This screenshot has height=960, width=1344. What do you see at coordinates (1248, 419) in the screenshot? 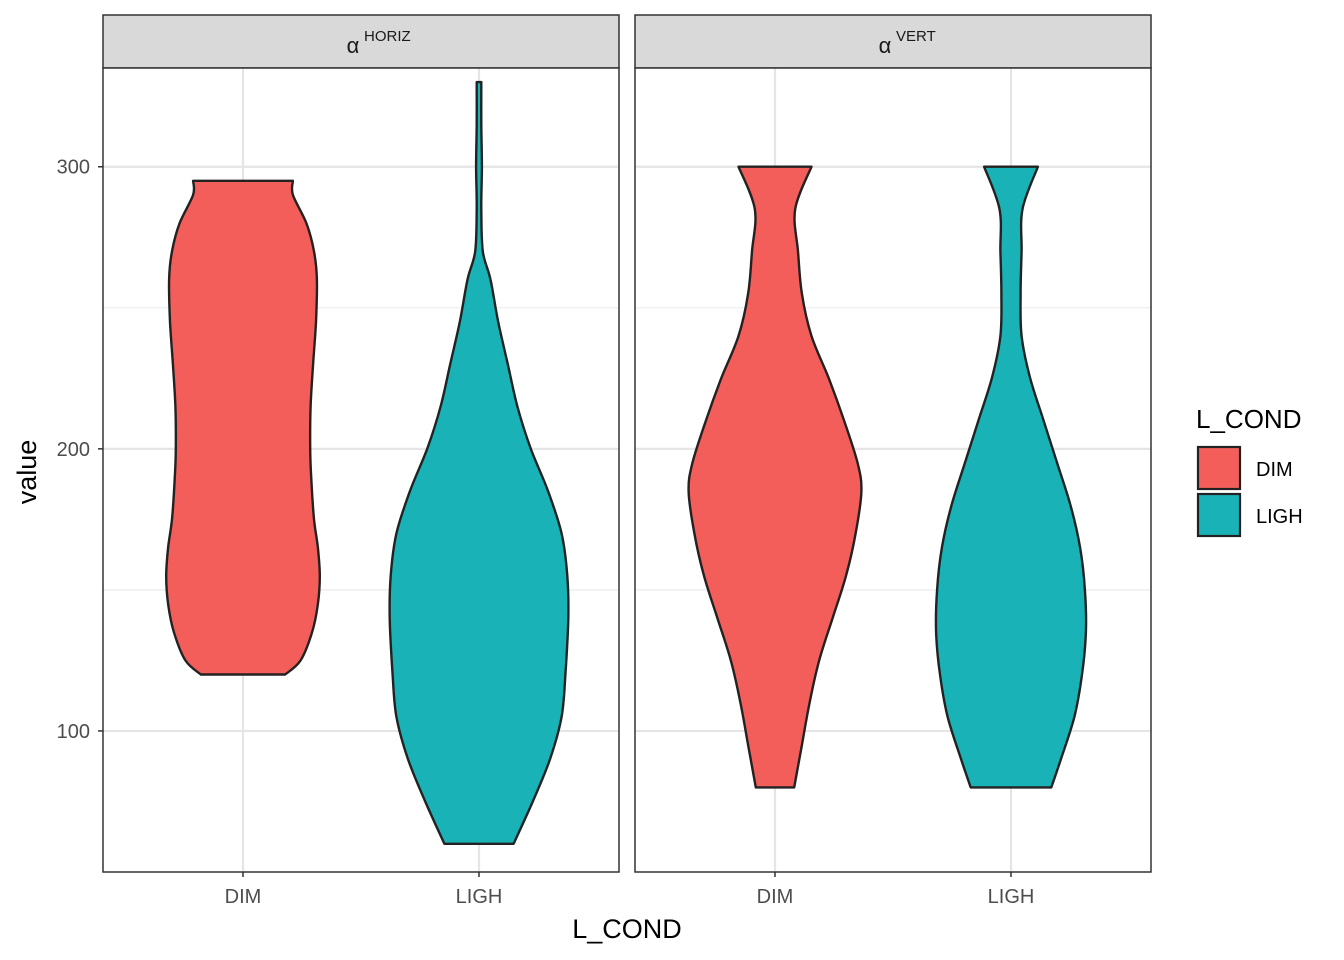
I see `legend-title: L_COND` at bounding box center [1248, 419].